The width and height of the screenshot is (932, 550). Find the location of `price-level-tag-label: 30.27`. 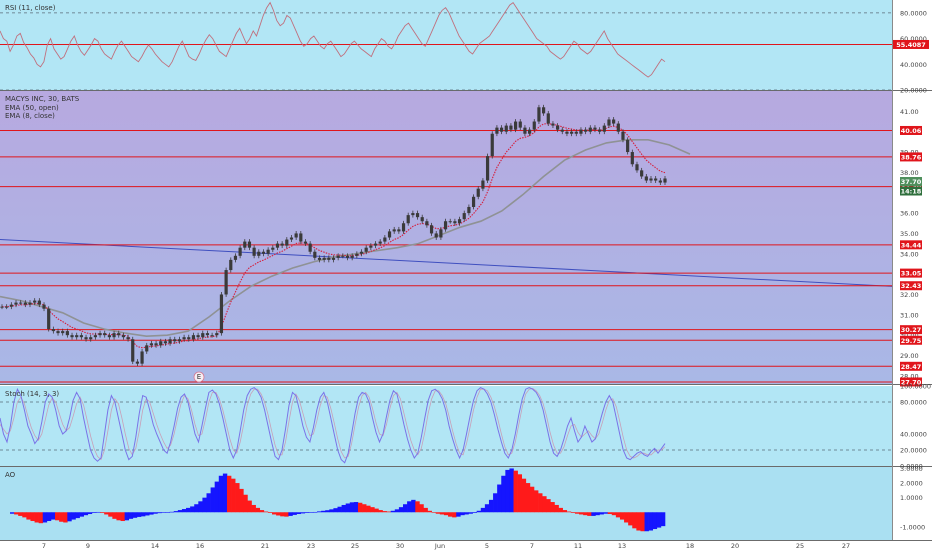

price-level-tag-label: 30.27 is located at coordinates (911, 330).